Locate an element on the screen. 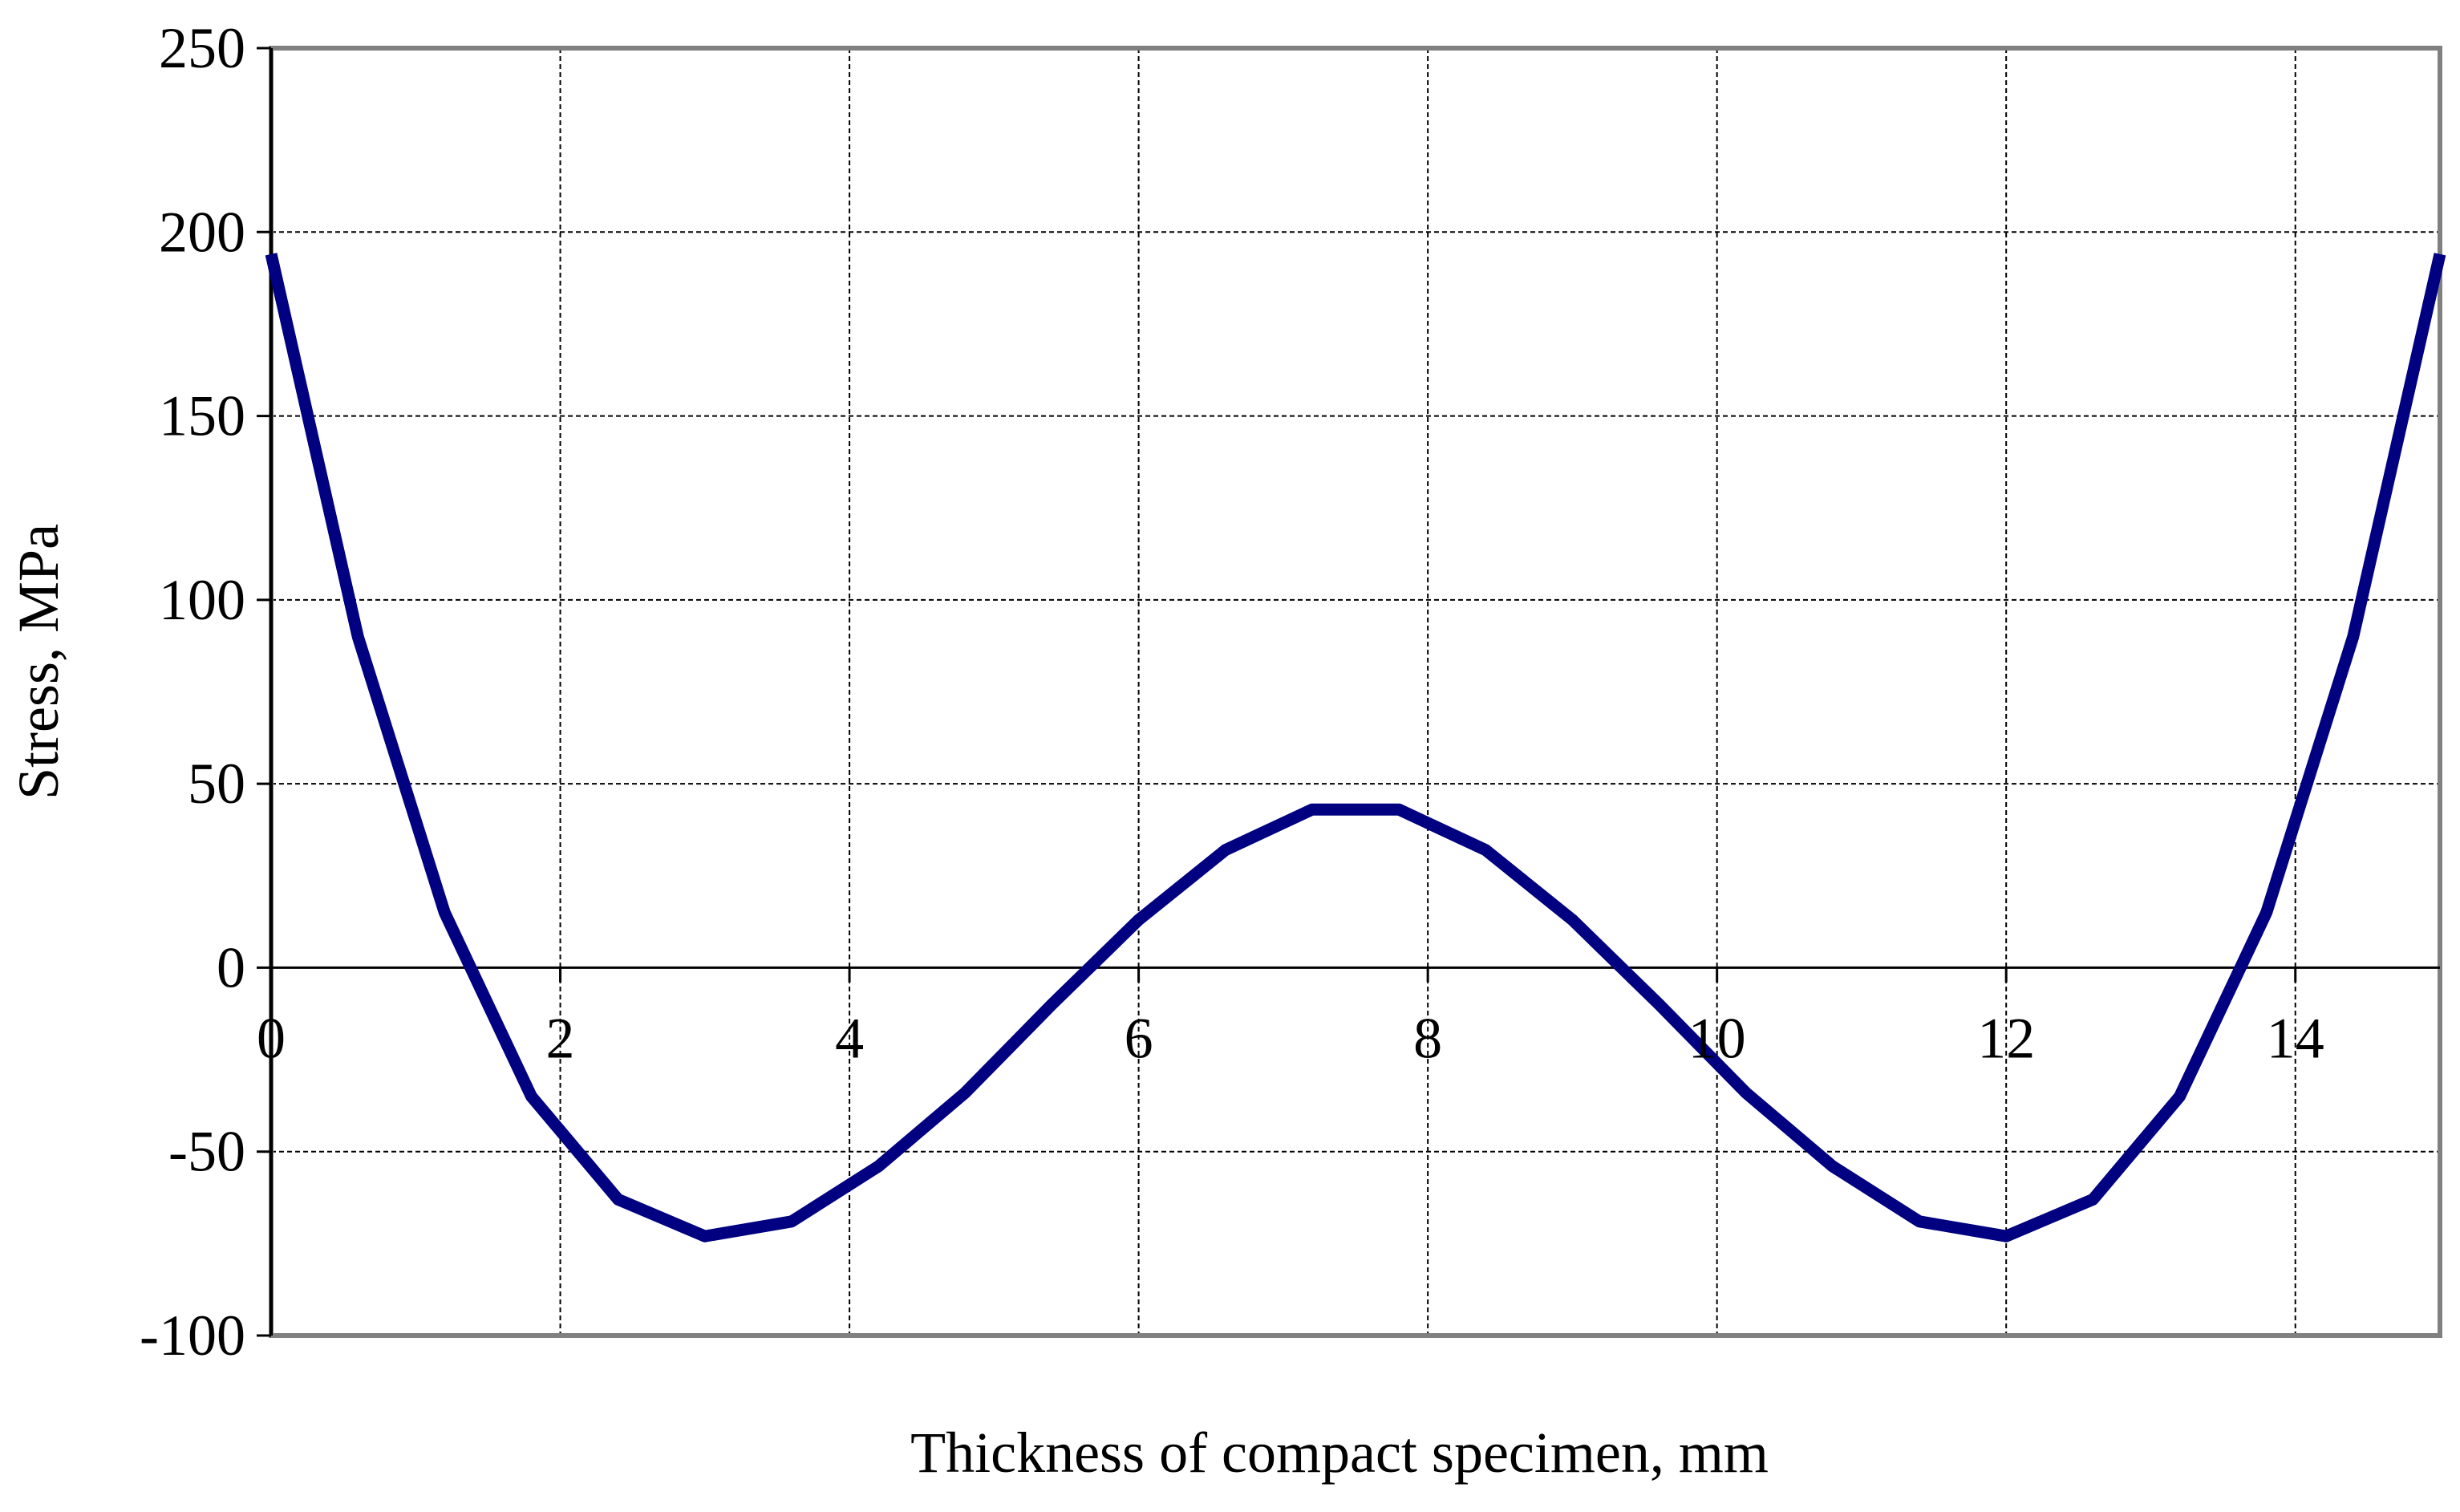  x-tick-label: 14 is located at coordinates (2295, 1038).